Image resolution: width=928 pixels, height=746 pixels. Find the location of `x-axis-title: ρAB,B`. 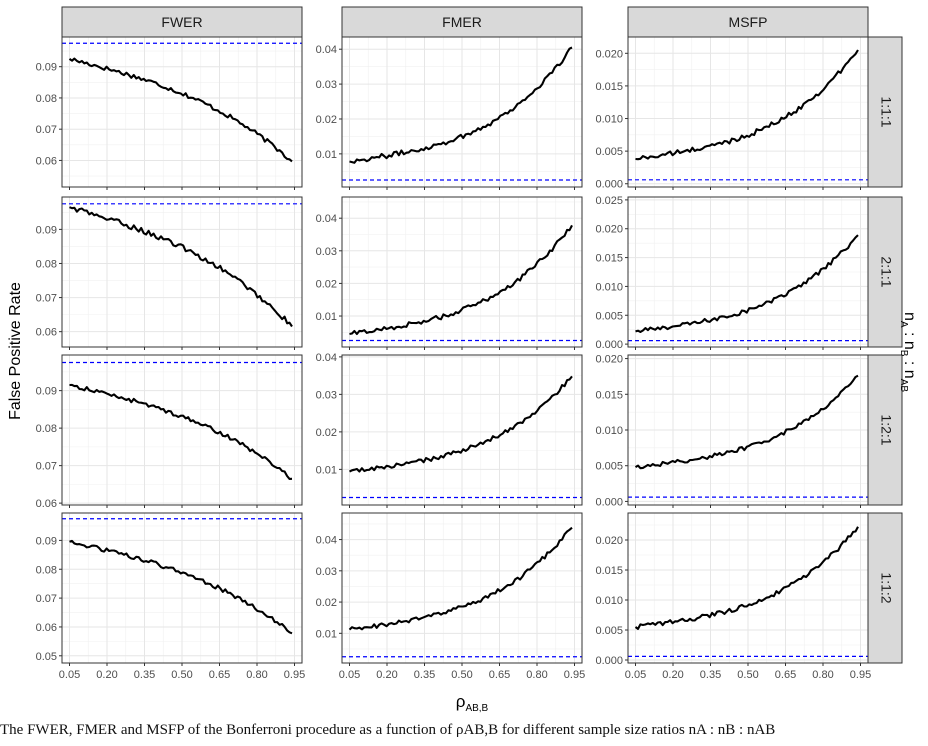

x-axis-title: ρAB,B is located at coordinates (472, 703).